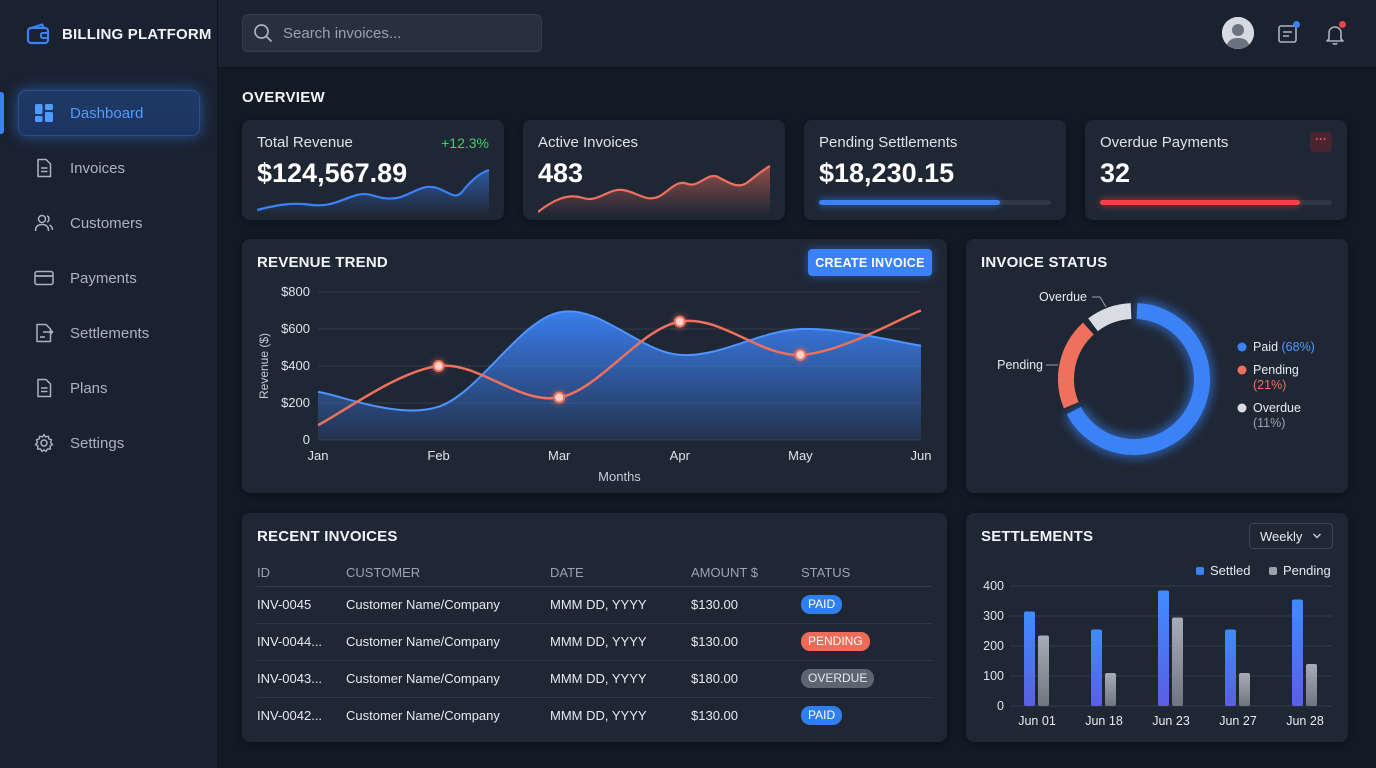  I want to click on search-input, so click(403, 33).